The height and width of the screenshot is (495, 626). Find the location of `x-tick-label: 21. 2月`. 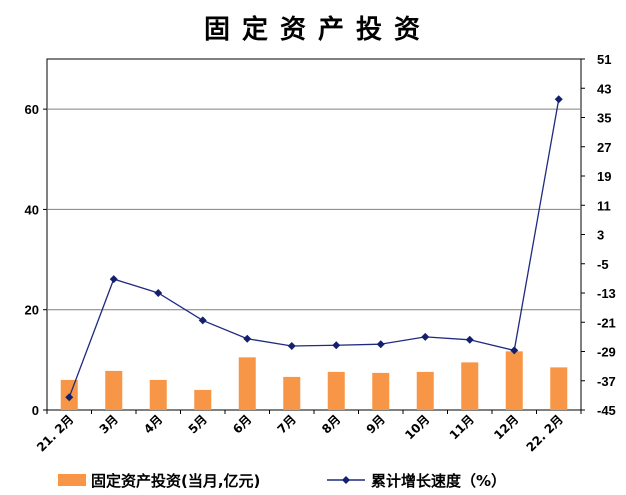

x-tick-label: 21. 2月 is located at coordinates (55, 433).